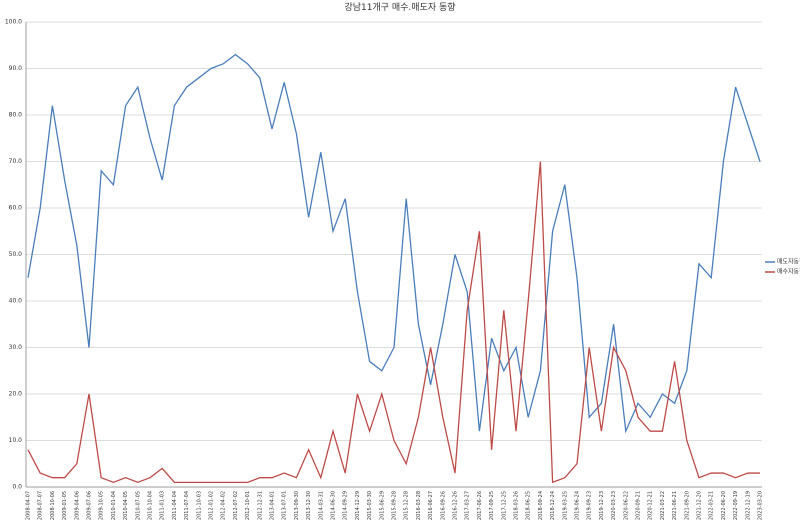 This screenshot has width=800, height=525. Describe the element at coordinates (321, 505) in the screenshot. I see `x-tick-label: 2014-03-31` at that location.